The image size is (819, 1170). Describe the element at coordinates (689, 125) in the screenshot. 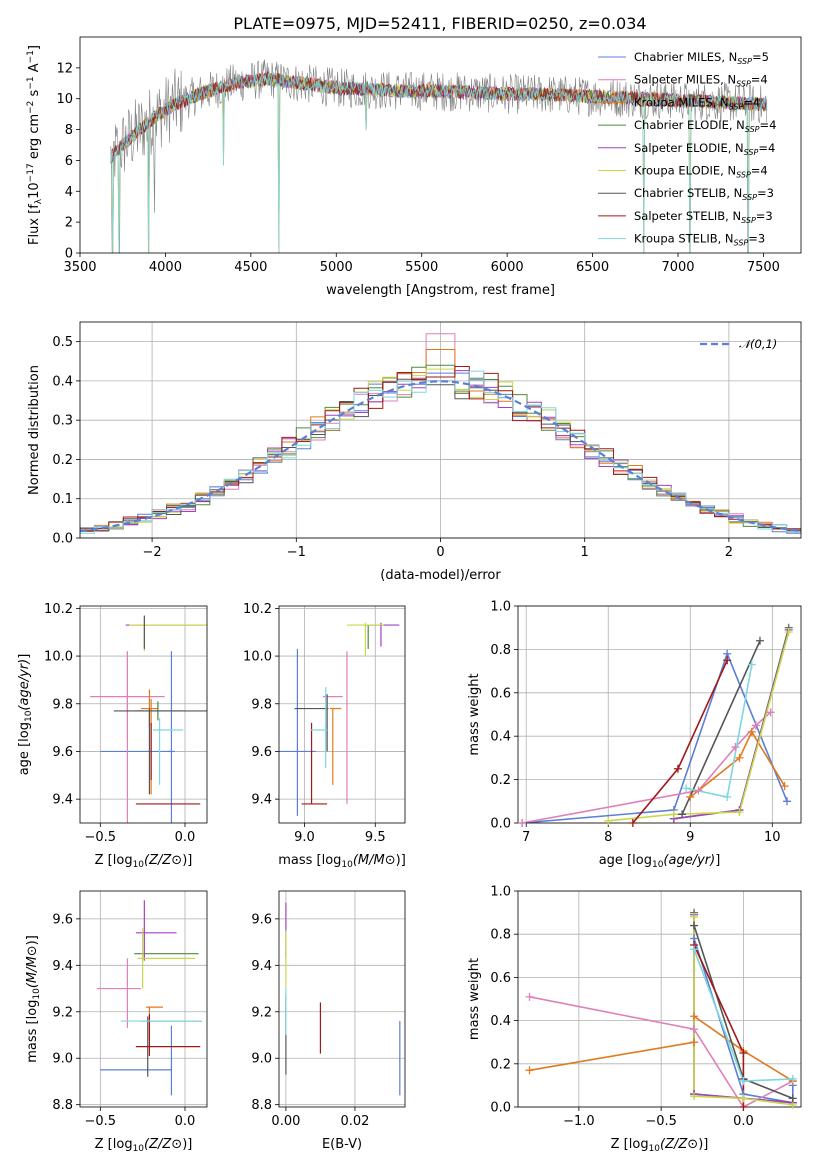

I see `label-part: Chabrier ELODIE, N` at that location.